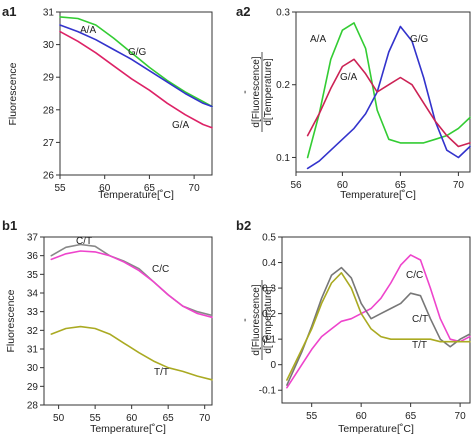  Describe the element at coordinates (9, 11) in the screenshot. I see `panel-label: a1` at that location.